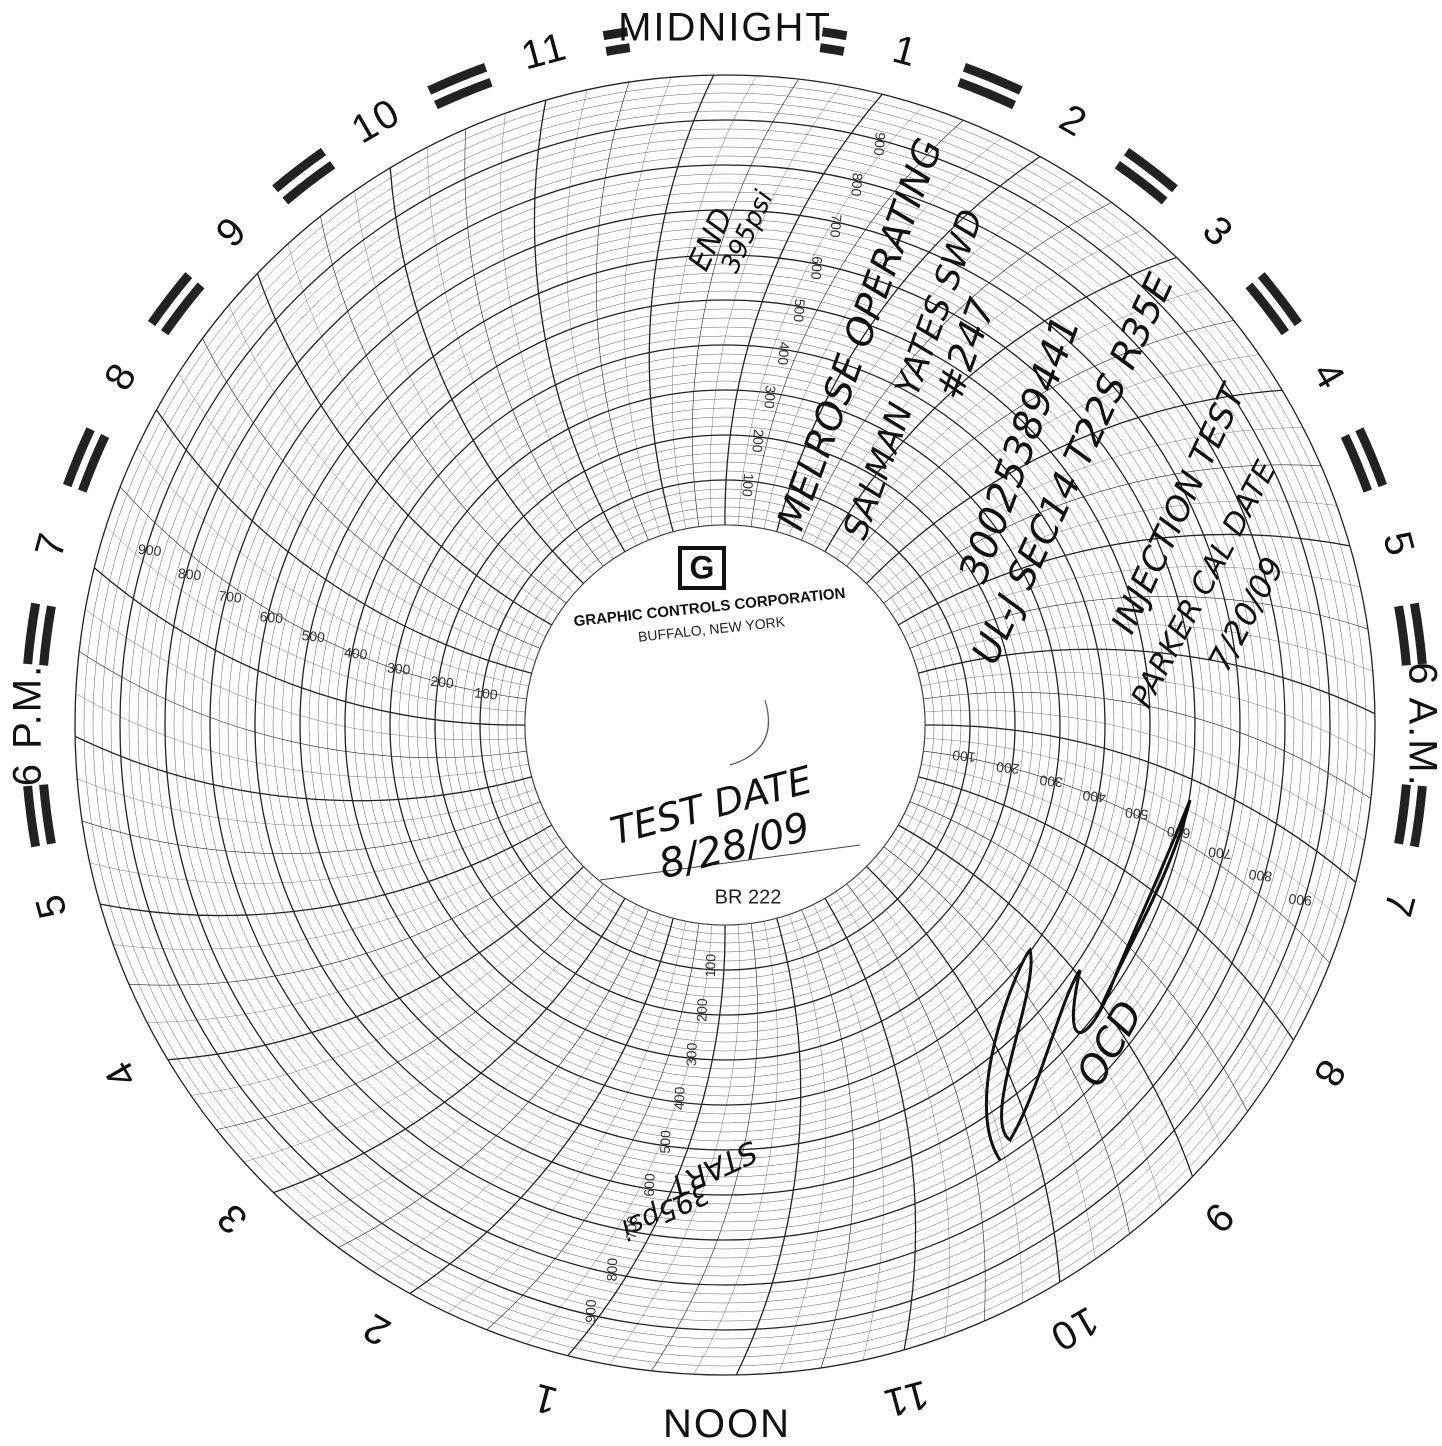 This screenshot has height=1446, width=1442. I want to click on scale-label: 700, so click(230, 596).